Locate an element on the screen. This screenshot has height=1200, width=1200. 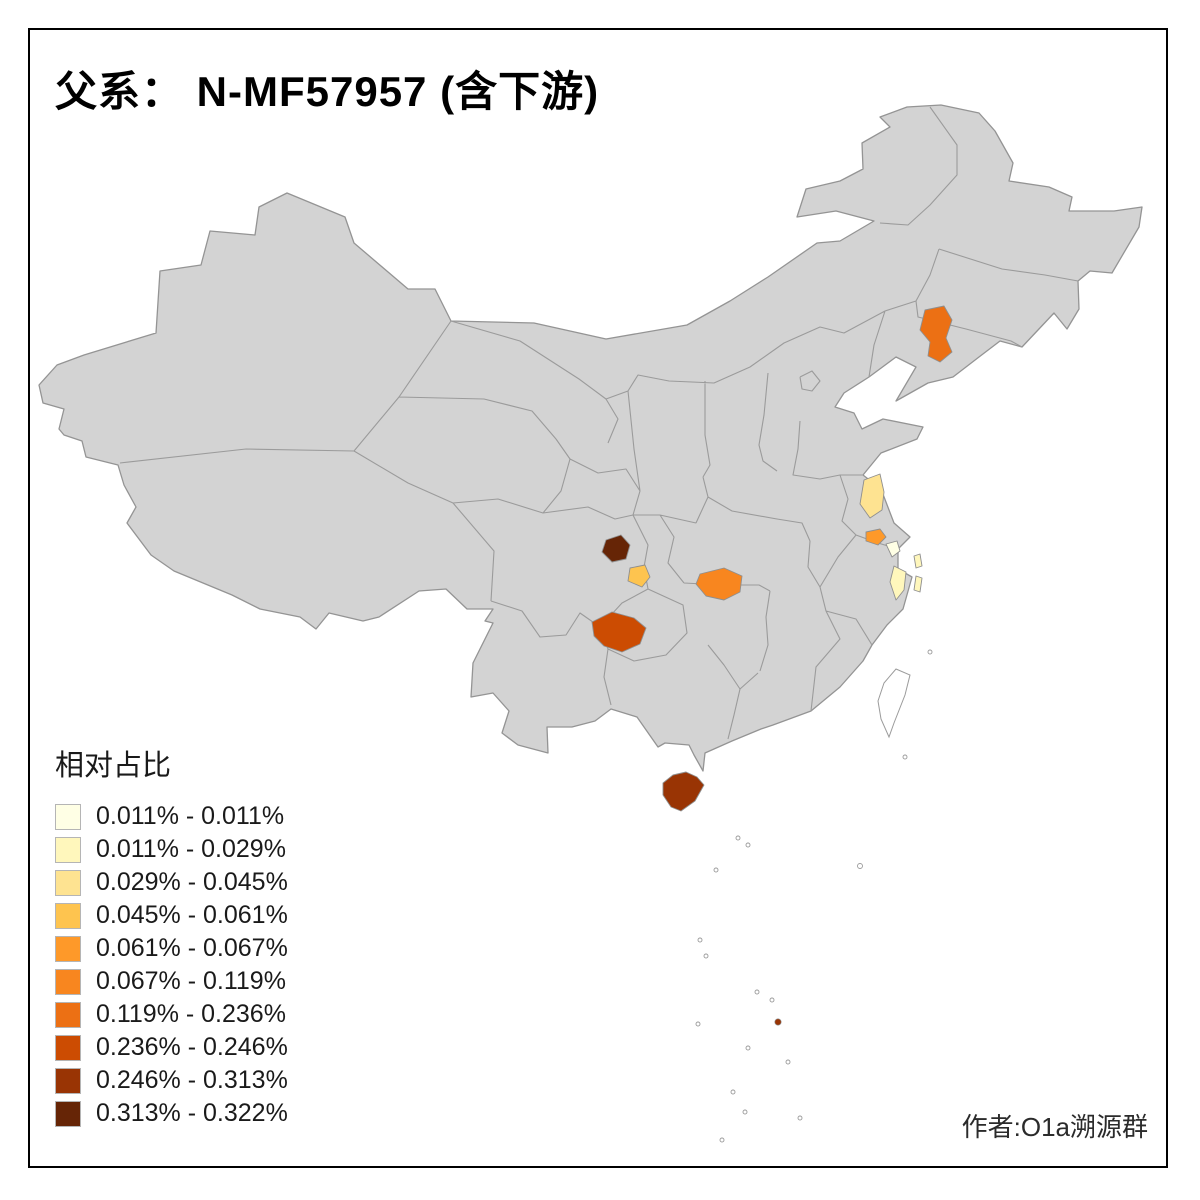
legend-row: 0.011% - 0.011% is located at coordinates (171, 816).